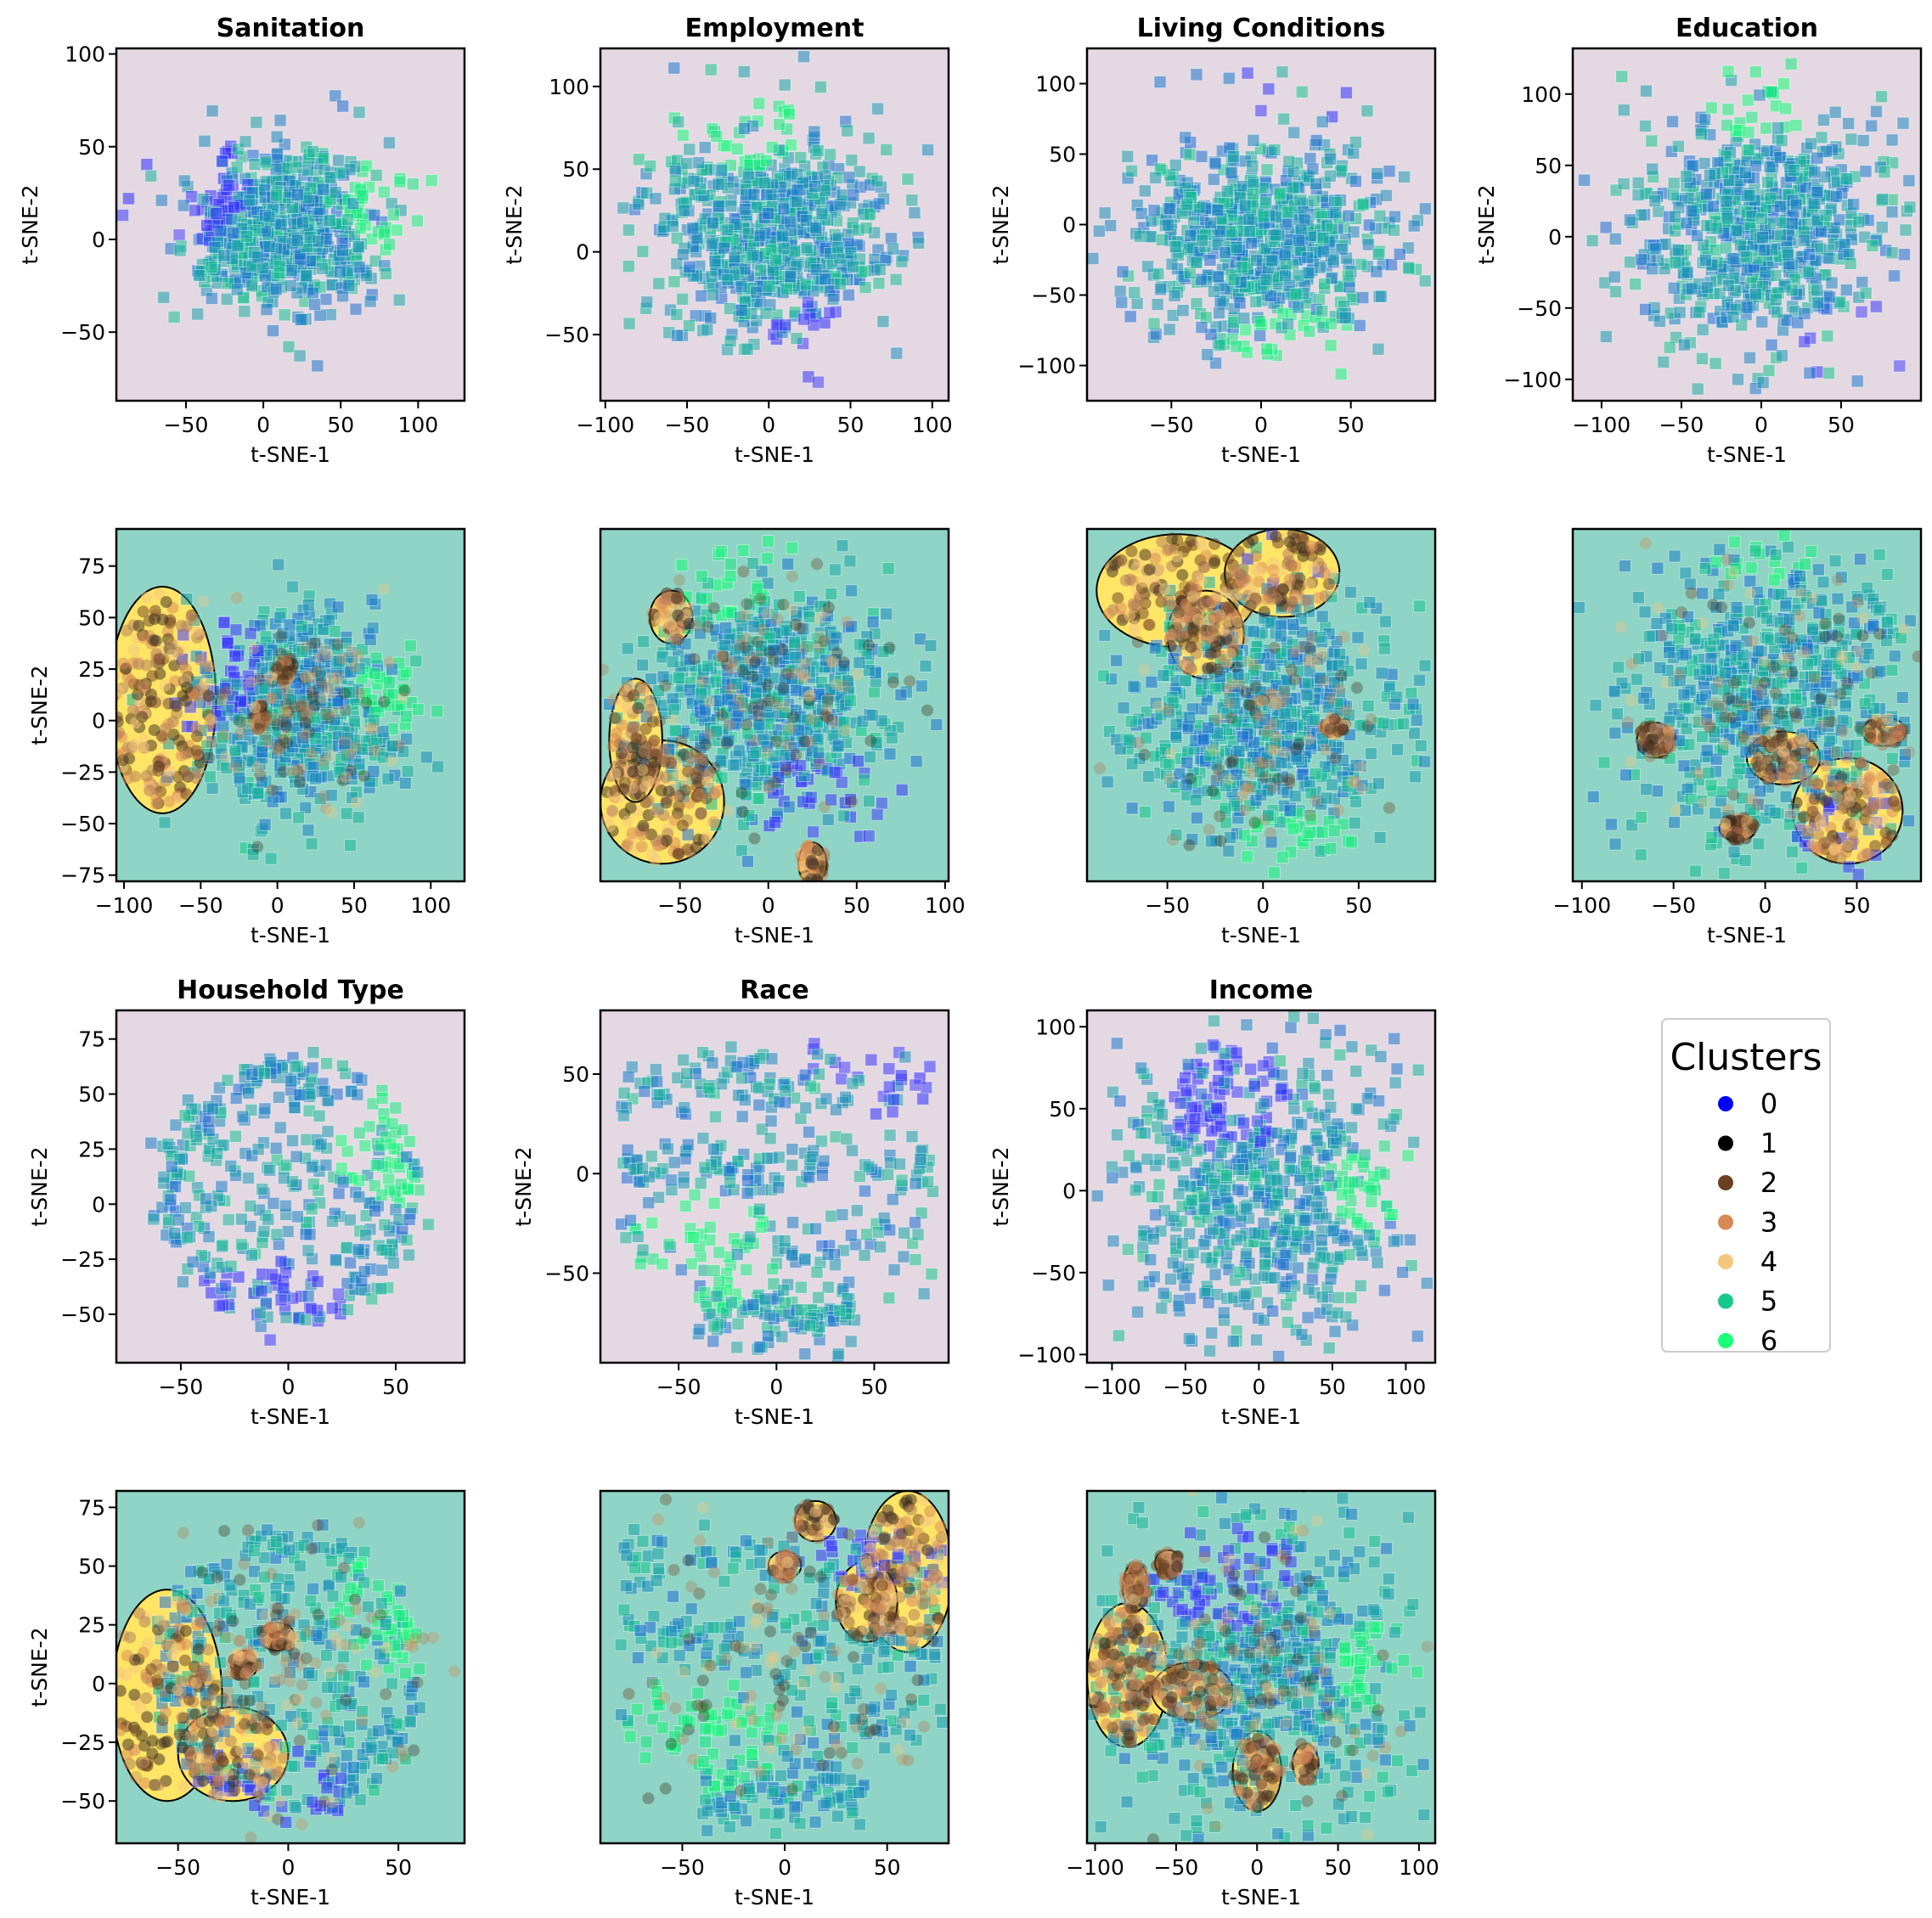 Image resolution: width=1932 pixels, height=1918 pixels. What do you see at coordinates (1761, 425) in the screenshot?
I see `x-tick-label: 0` at bounding box center [1761, 425].